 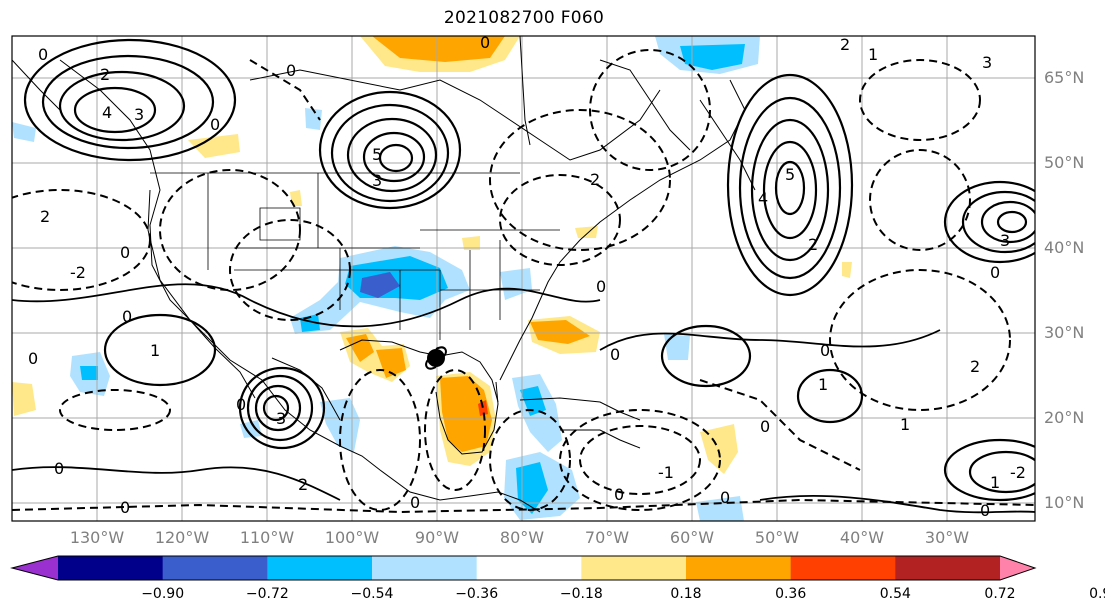 What do you see at coordinates (1064, 502) in the screenshot?
I see `lat-label: 10°N` at bounding box center [1064, 502].